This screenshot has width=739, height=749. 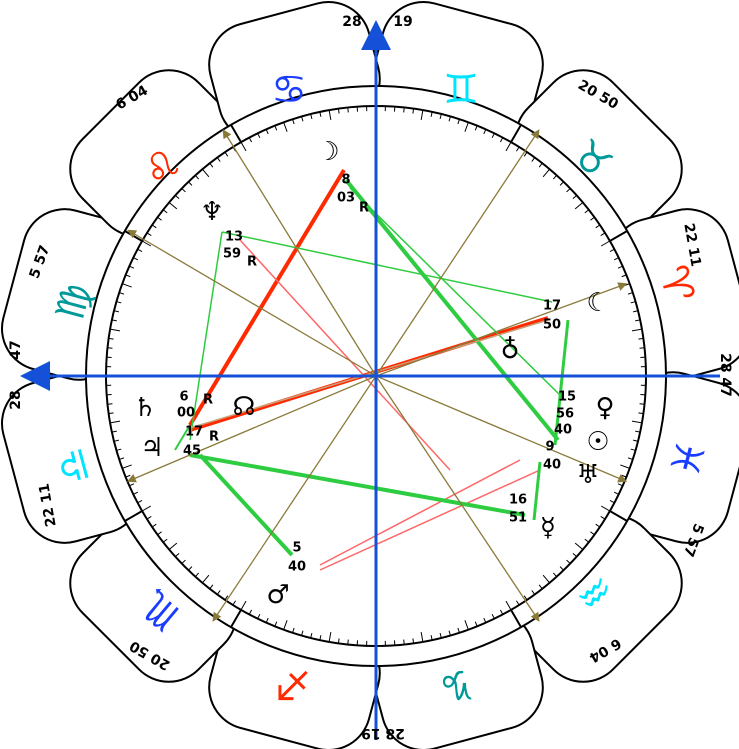 What do you see at coordinates (289, 90) in the screenshot?
I see `zodiac-sign-glyph: ♋` at bounding box center [289, 90].